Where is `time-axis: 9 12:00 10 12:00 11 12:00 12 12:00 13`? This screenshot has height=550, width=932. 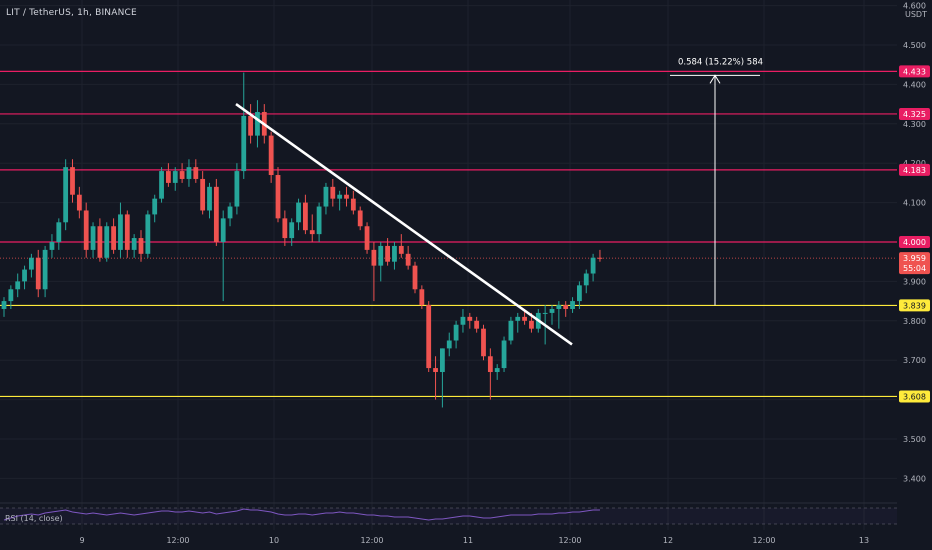 time-axis: 9 12:00 10 12:00 11 12:00 12 12:00 13 is located at coordinates (474, 540).